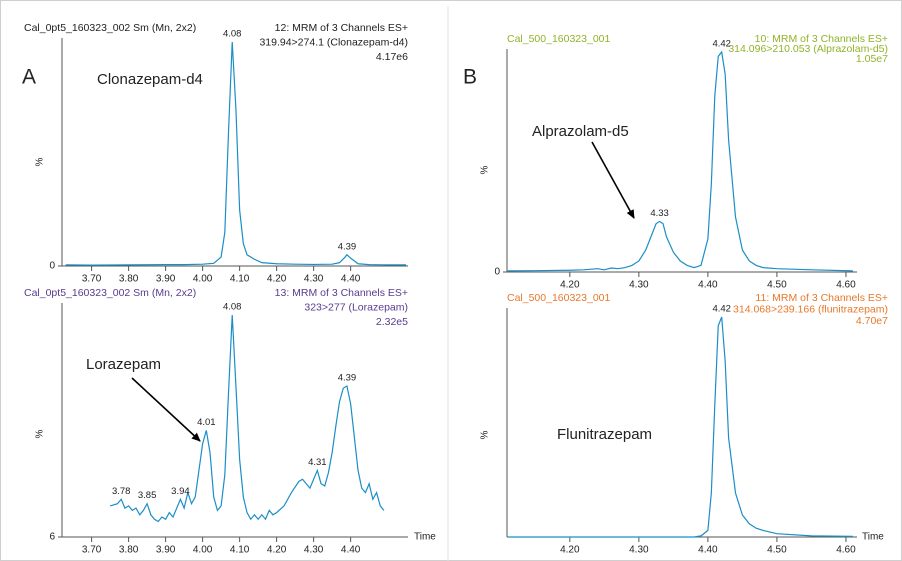 This screenshot has height=561, width=902. Describe the element at coordinates (872, 59) in the screenshot. I see `header-right: 1.05e7` at that location.